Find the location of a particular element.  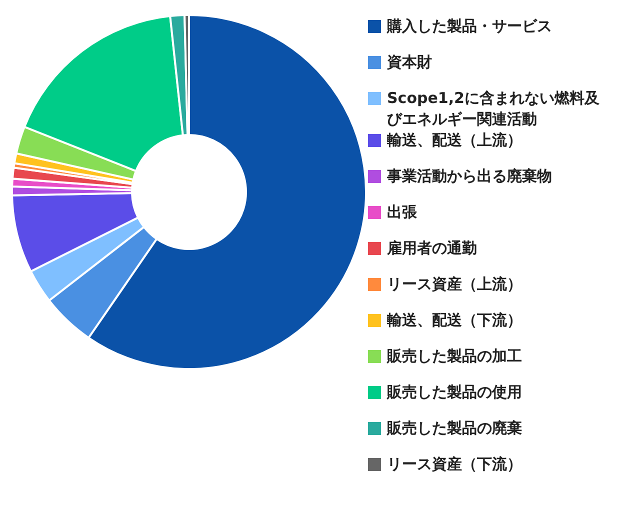

legend-label: 販売した製品の廃棄 is located at coordinates (455, 428).